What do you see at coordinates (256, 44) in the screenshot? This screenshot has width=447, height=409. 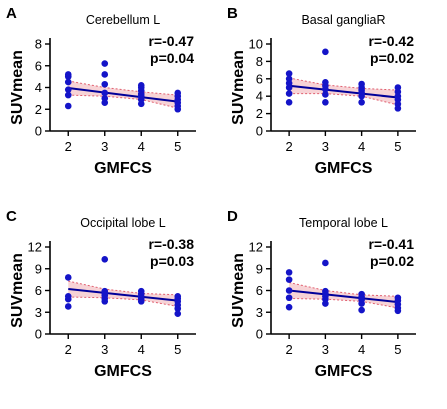 I see `y-tick-label: 10` at bounding box center [256, 44].